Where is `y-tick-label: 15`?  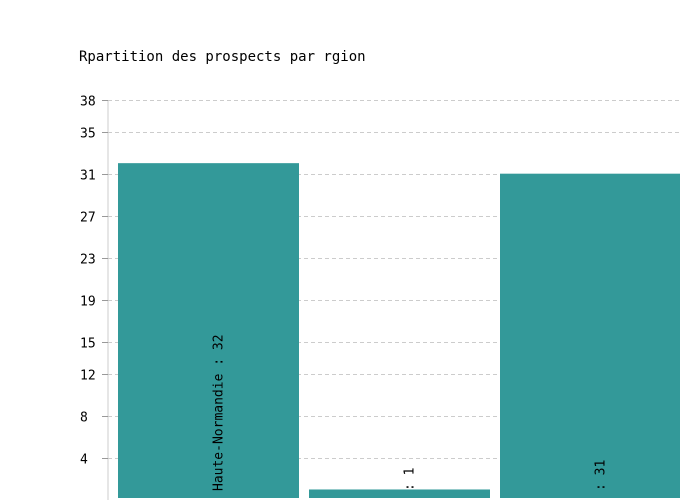 y-tick-label: 15 is located at coordinates (88, 344).